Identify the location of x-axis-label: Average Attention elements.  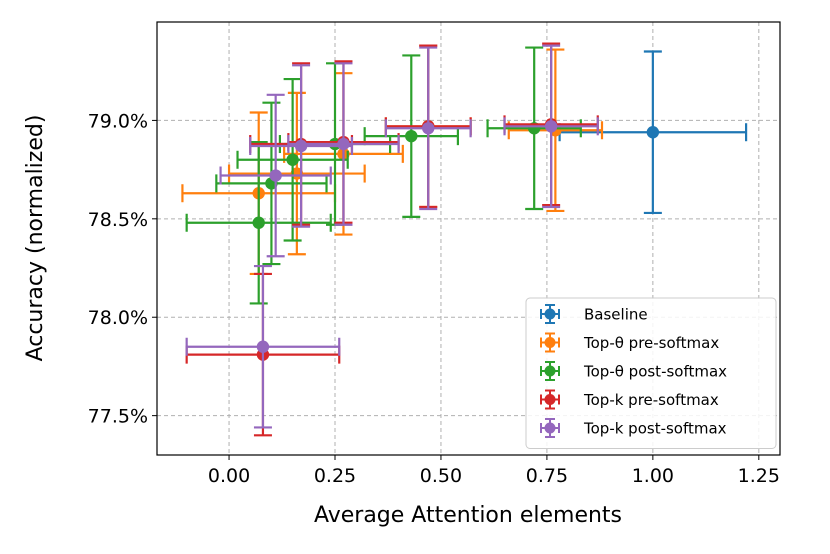
(468, 515).